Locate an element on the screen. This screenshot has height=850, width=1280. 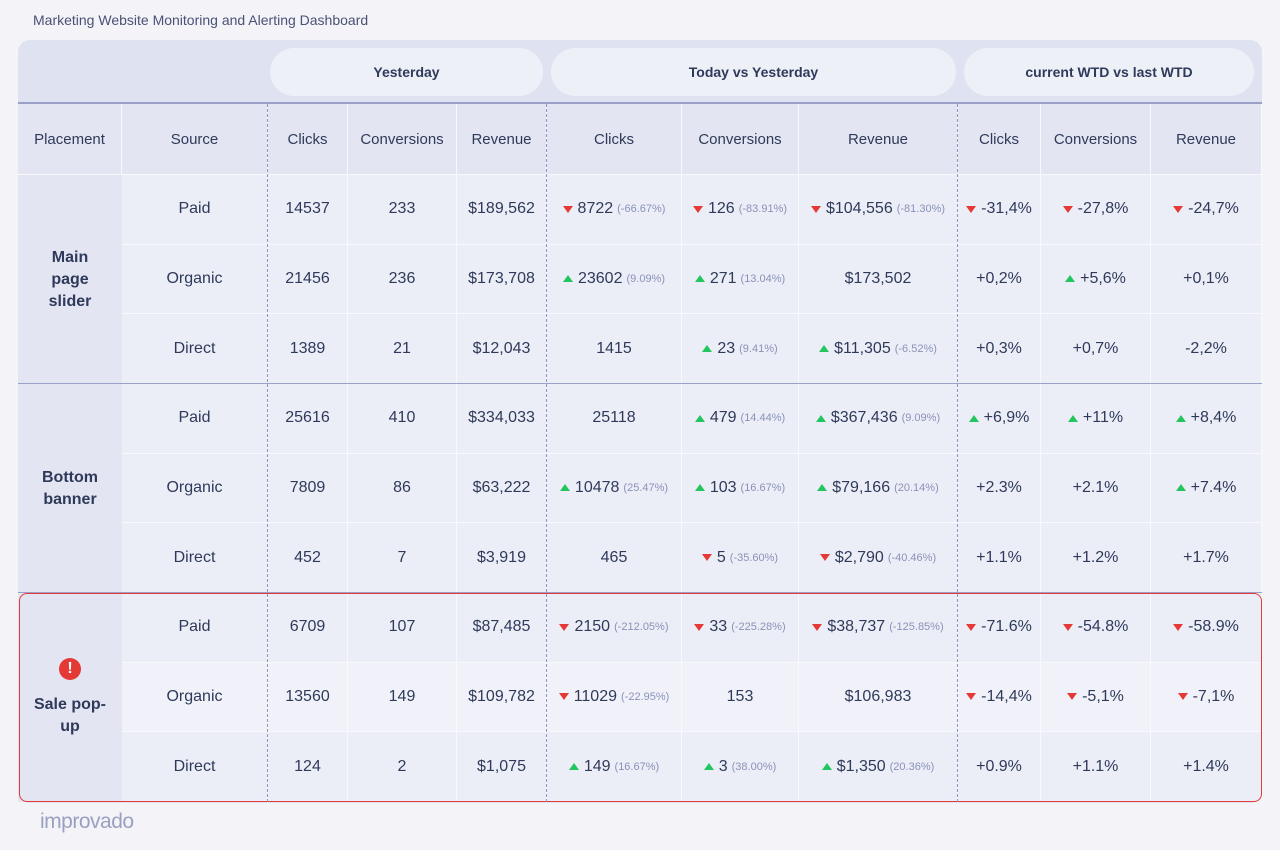
data-cell: 107 is located at coordinates (402, 628).